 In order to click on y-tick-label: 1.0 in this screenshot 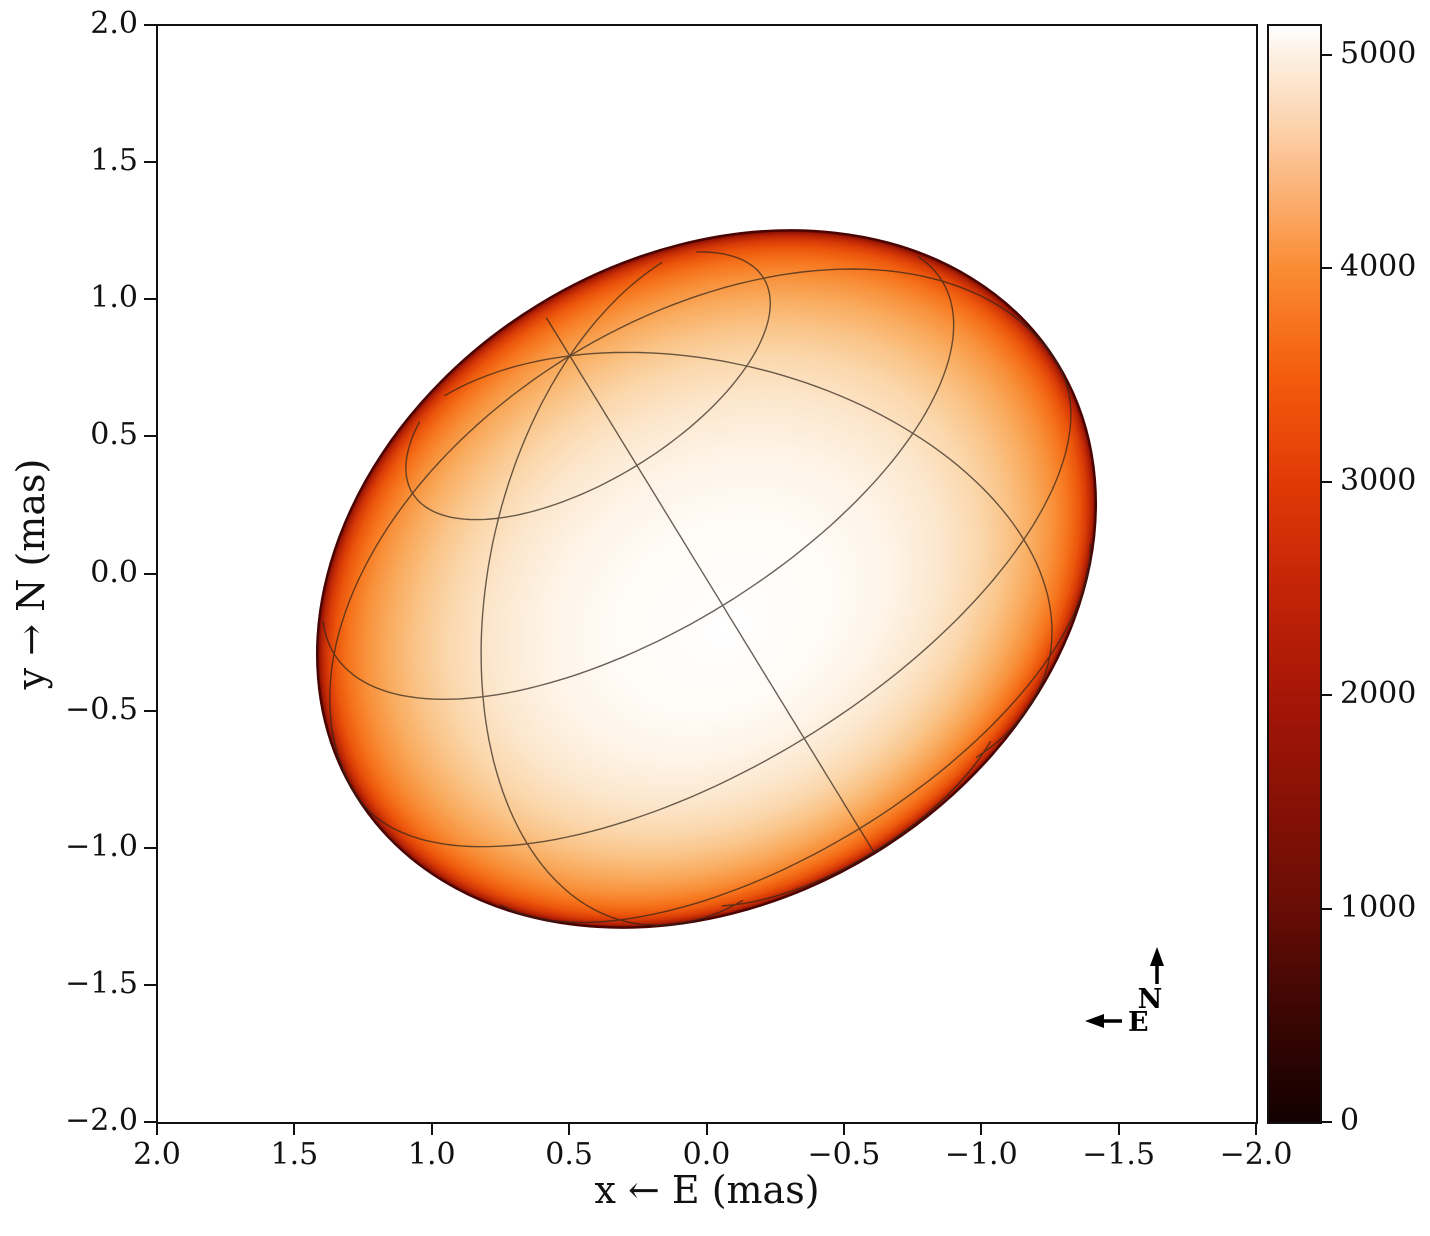, I will do `click(114, 298)`.